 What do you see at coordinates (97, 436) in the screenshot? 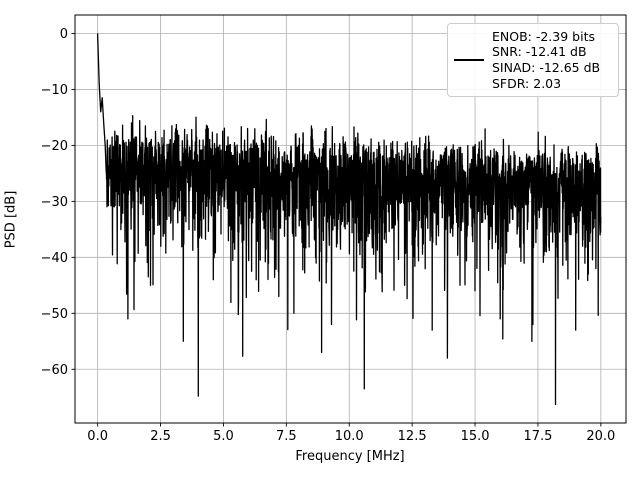
I see `x-tick-label: 0.0` at bounding box center [97, 436].